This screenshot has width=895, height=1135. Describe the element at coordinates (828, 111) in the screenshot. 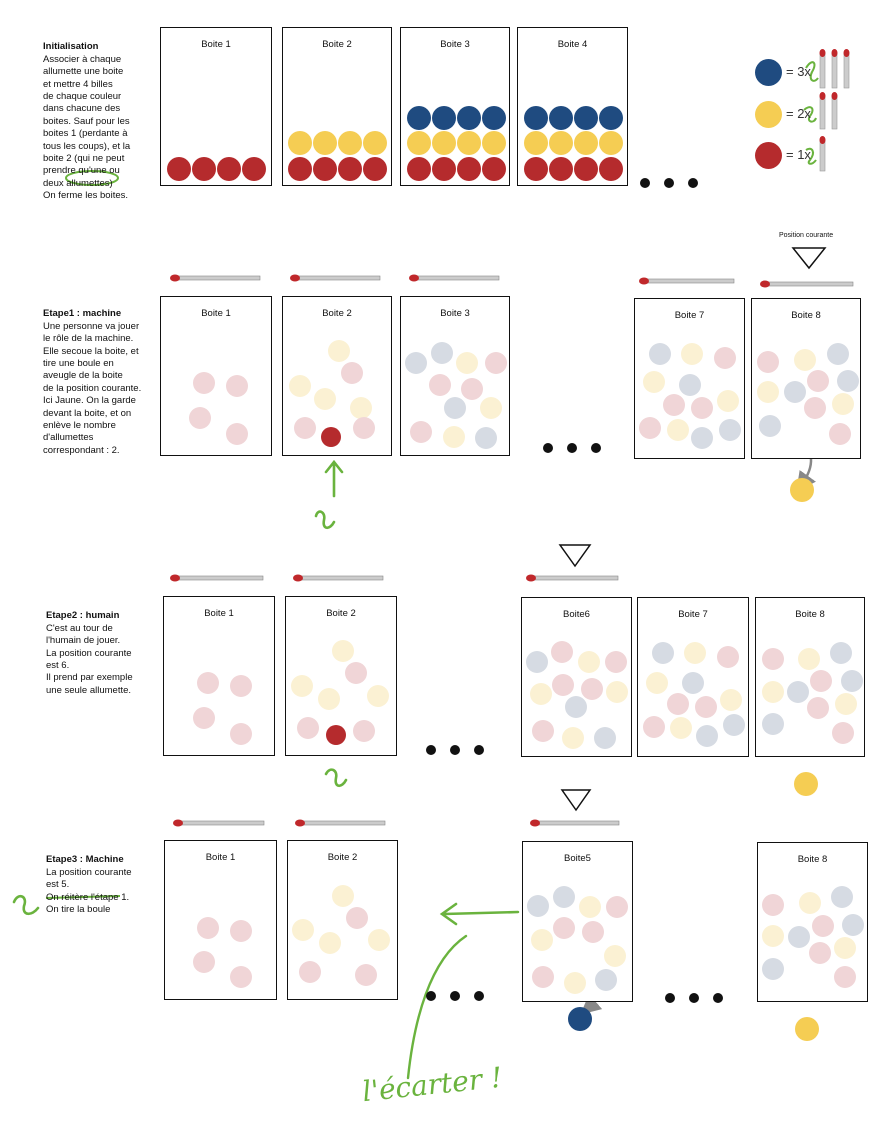

I see `two-matches-icon` at that location.